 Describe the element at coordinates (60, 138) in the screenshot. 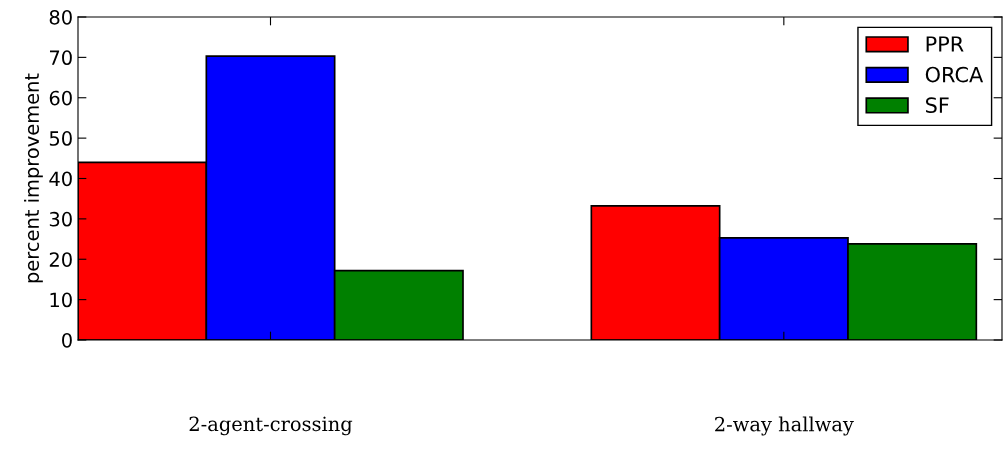

I see `y-tick-label: 50` at that location.